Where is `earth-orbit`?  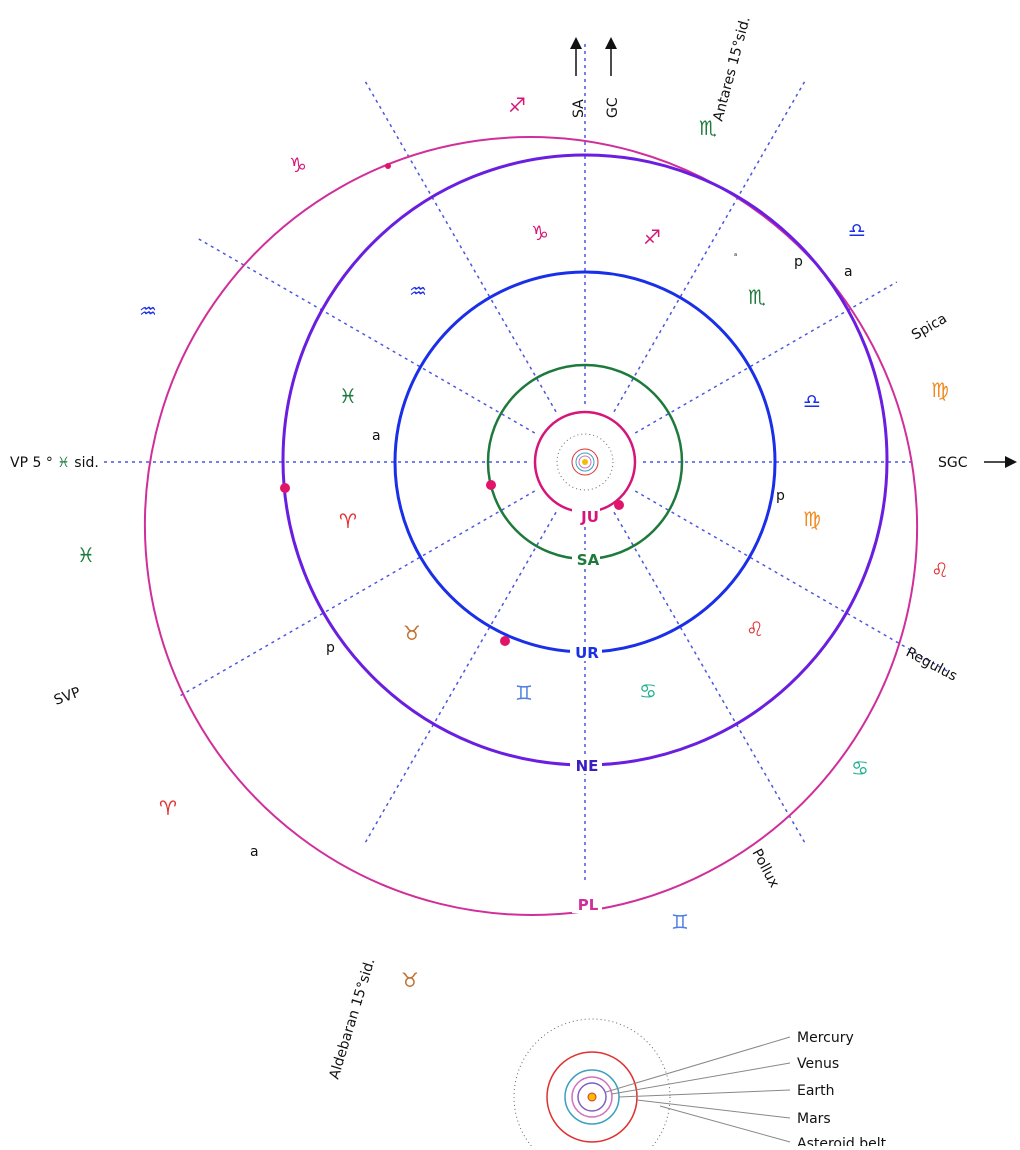 earth-orbit is located at coordinates (585, 462).